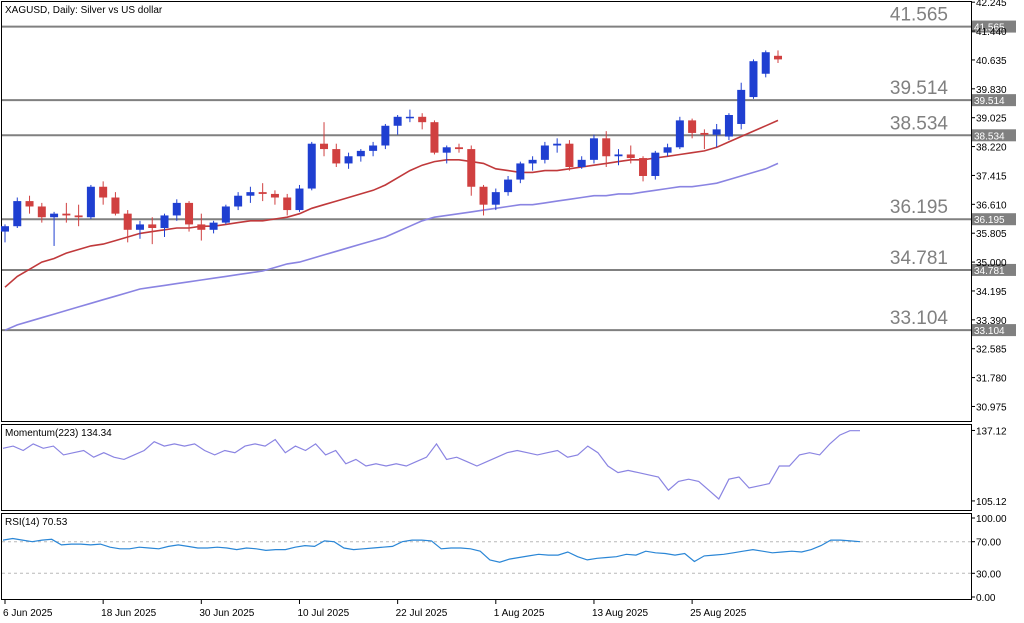 Image resolution: width=1024 pixels, height=623 pixels. Describe the element at coordinates (620, 613) in the screenshot. I see `x-tick-label: 13 Aug 2025` at that location.